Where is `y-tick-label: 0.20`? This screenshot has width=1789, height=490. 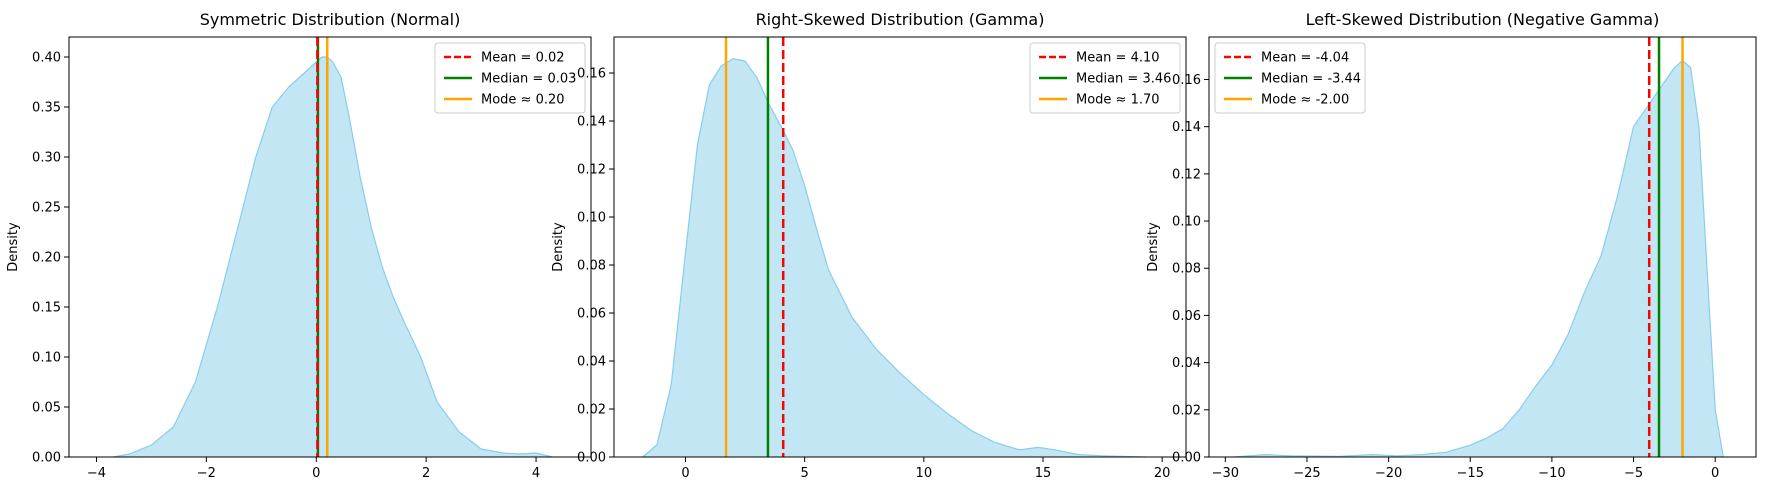 y-tick-label: 0.20 is located at coordinates (46, 258).